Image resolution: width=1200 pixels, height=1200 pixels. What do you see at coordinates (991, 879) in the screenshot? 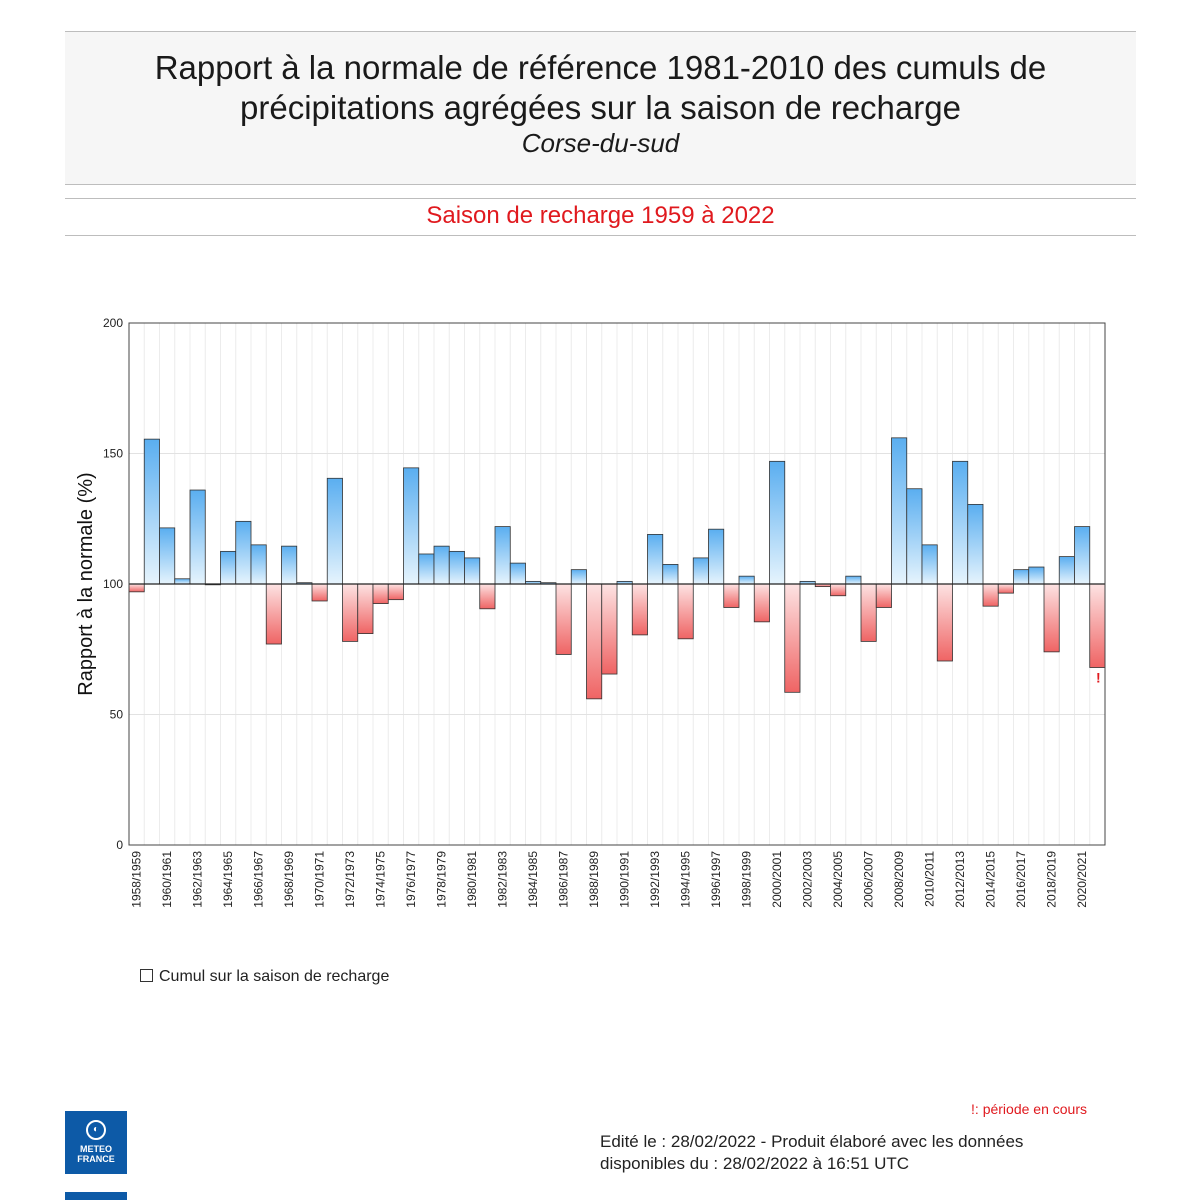
I see `x-tick-label: 2014/2015` at bounding box center [991, 879].